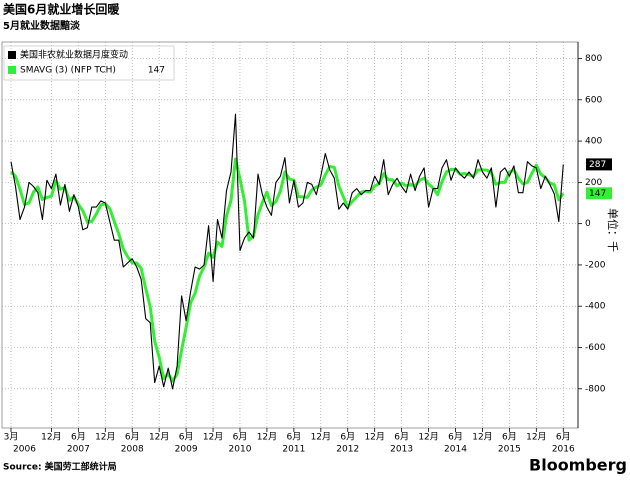 The image size is (630, 490). What do you see at coordinates (89, 63) in the screenshot?
I see `legend-box` at bounding box center [89, 63].